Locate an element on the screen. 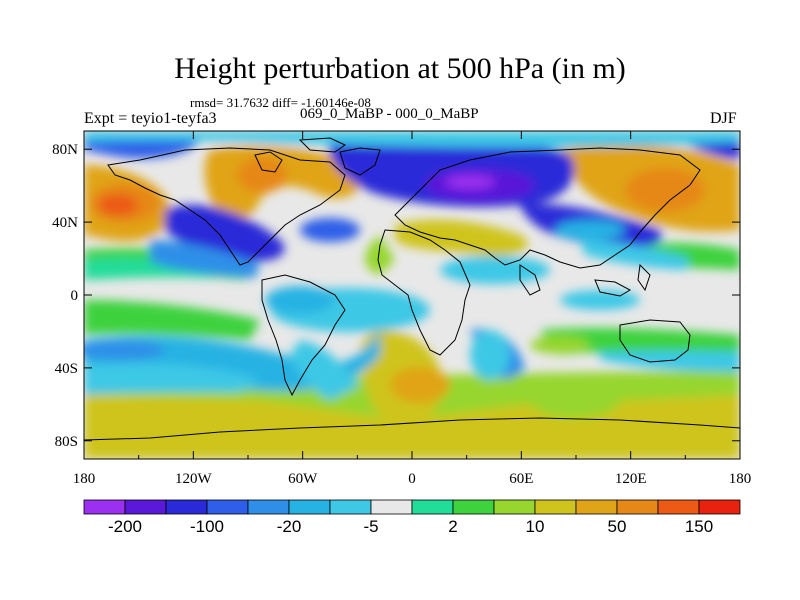  y-tick-label: 80S is located at coordinates (66, 442).